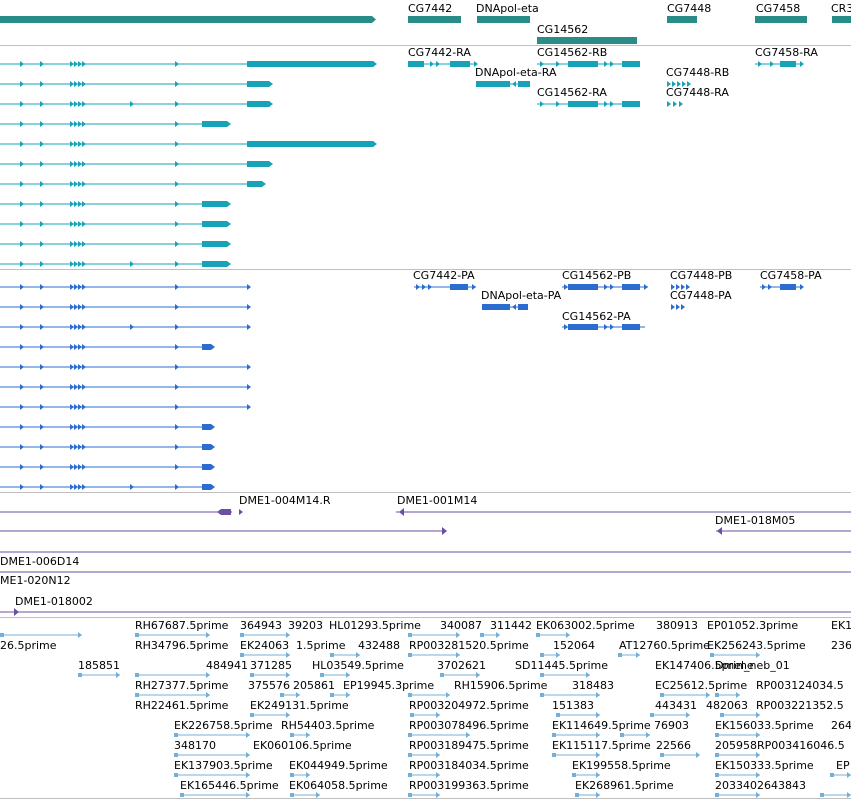 The width and height of the screenshot is (851, 801). I want to click on feature-label: 205861, so click(314, 685).